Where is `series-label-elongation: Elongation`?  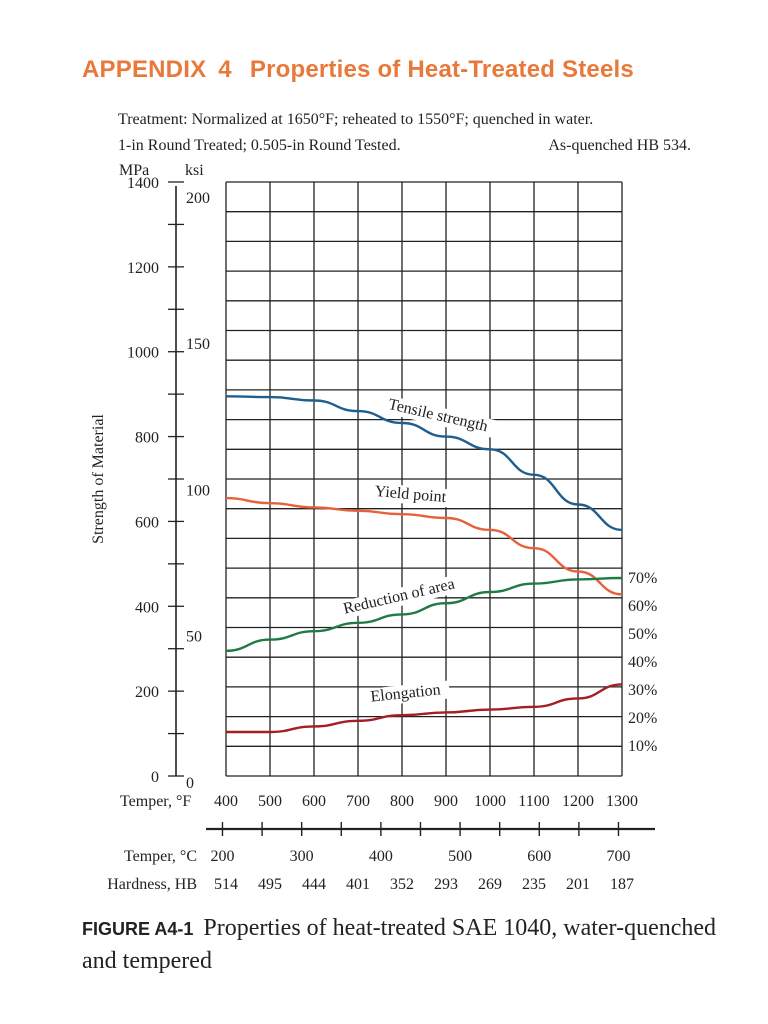 series-label-elongation: Elongation is located at coordinates (406, 693).